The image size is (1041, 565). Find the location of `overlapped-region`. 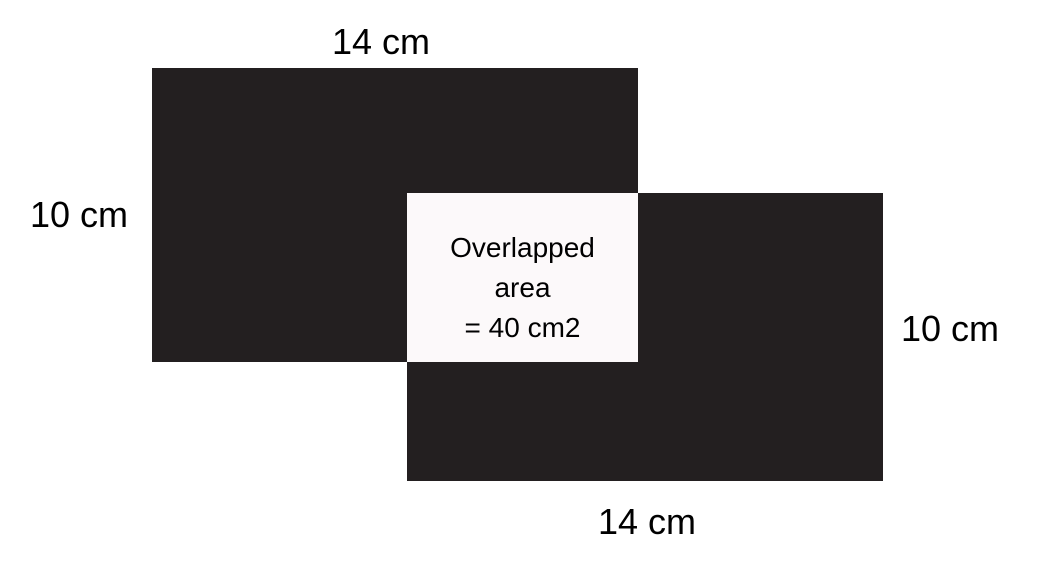

overlapped-region is located at coordinates (522, 277).